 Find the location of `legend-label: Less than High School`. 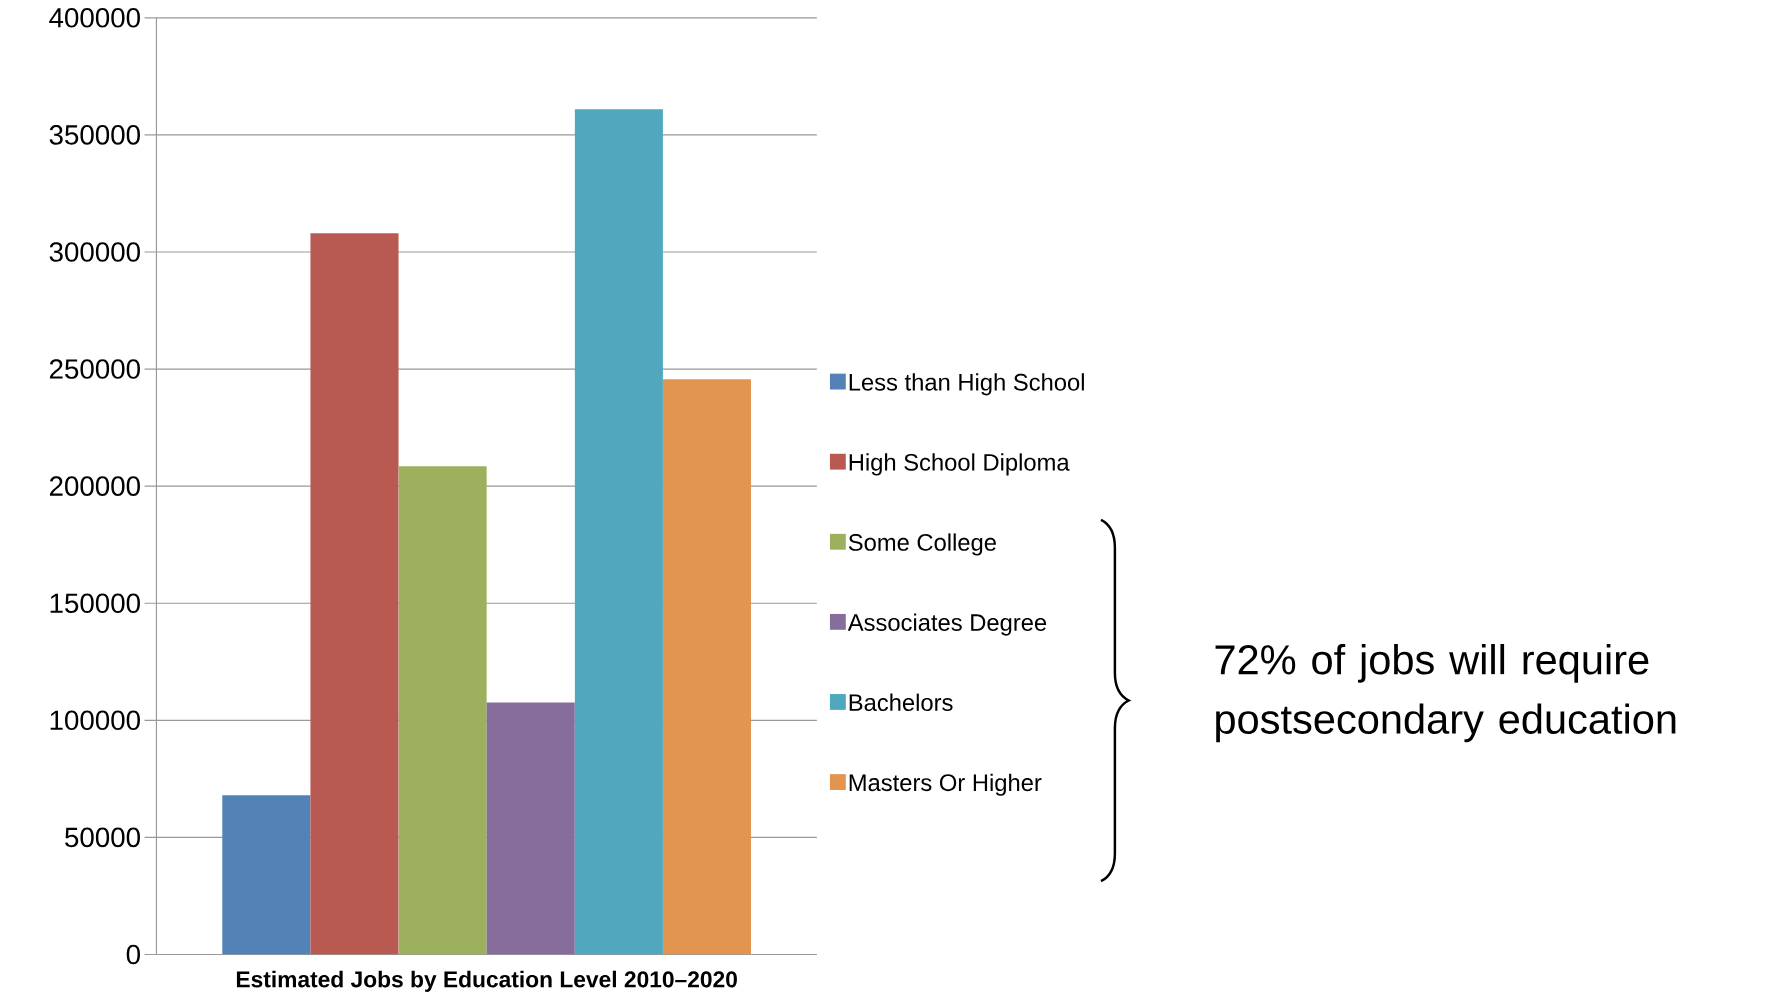

legend-label: Less than High School is located at coordinates (966, 384).